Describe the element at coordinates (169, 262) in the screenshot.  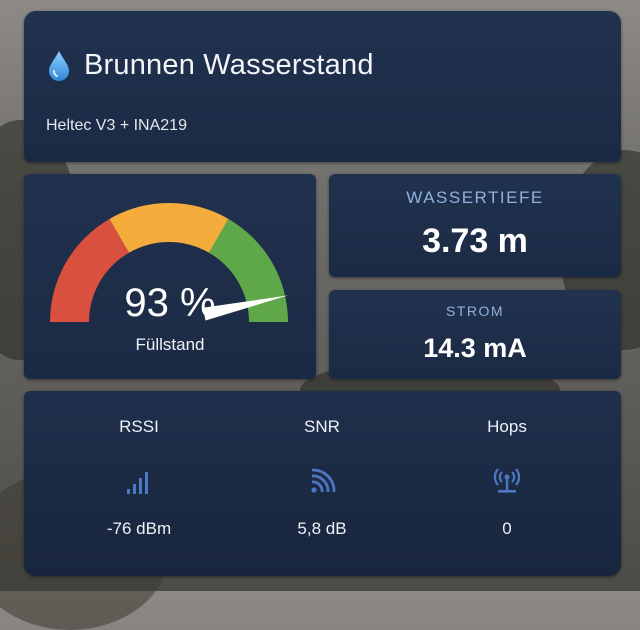
I see `fill-level-gauge` at that location.